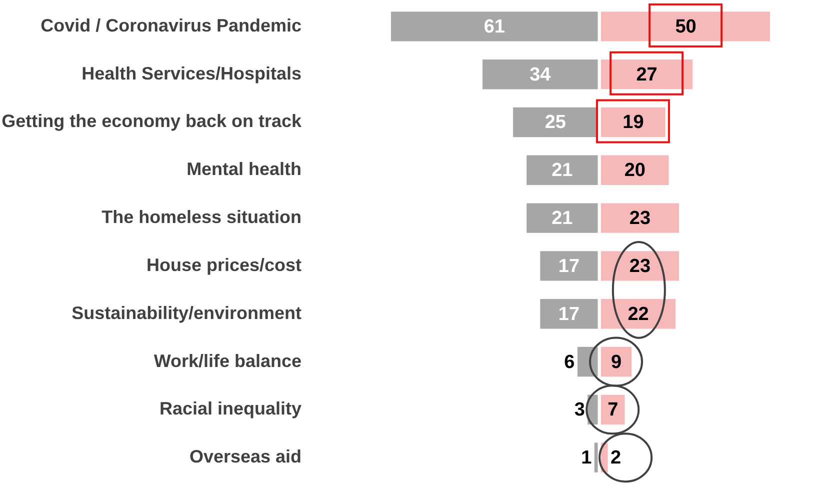 The height and width of the screenshot is (486, 828). What do you see at coordinates (231, 408) in the screenshot?
I see `y-tick-label: Racial inequality` at bounding box center [231, 408].